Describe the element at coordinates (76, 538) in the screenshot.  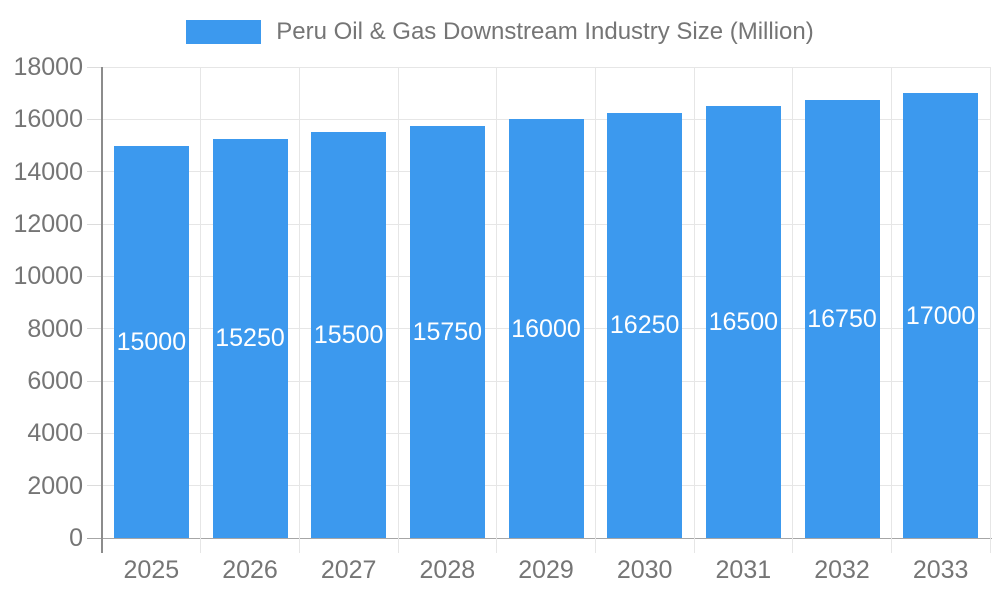
I see `y-axis-tick-label: 0` at that location.